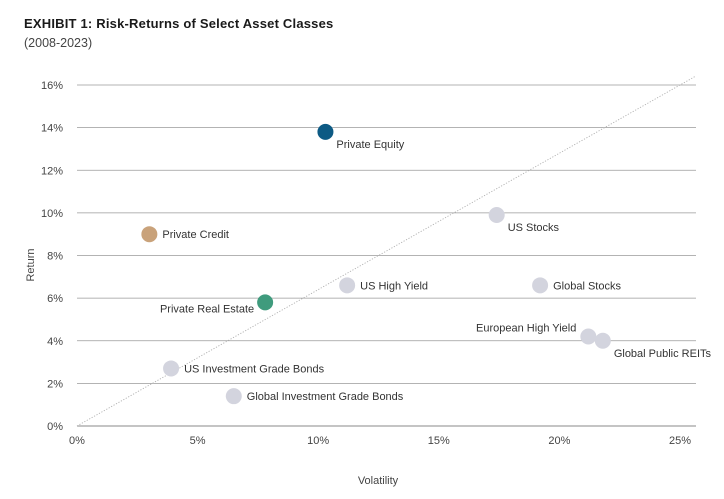 Image resolution: width=724 pixels, height=499 pixels. Describe the element at coordinates (680, 441) in the screenshot. I see `x-tick-label: 25%` at that location.